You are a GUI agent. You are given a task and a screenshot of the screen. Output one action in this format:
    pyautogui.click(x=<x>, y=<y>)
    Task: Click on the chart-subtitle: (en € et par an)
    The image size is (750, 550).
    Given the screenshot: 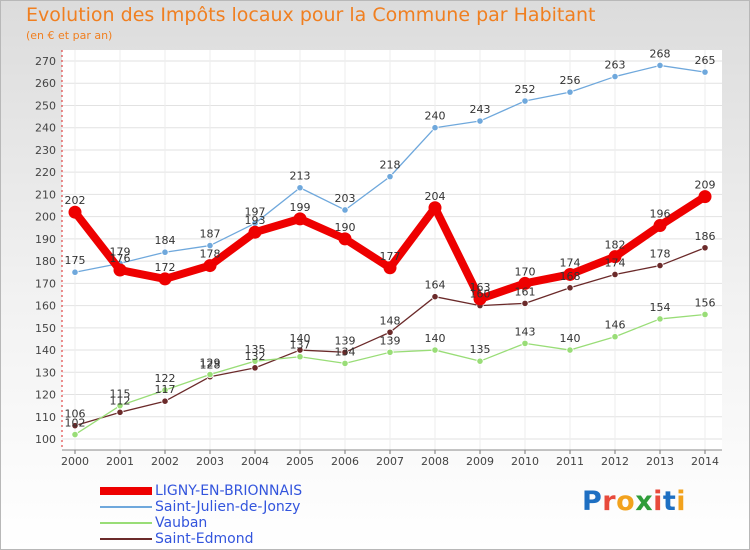 What is the action you would take?
    pyautogui.click(x=69, y=35)
    